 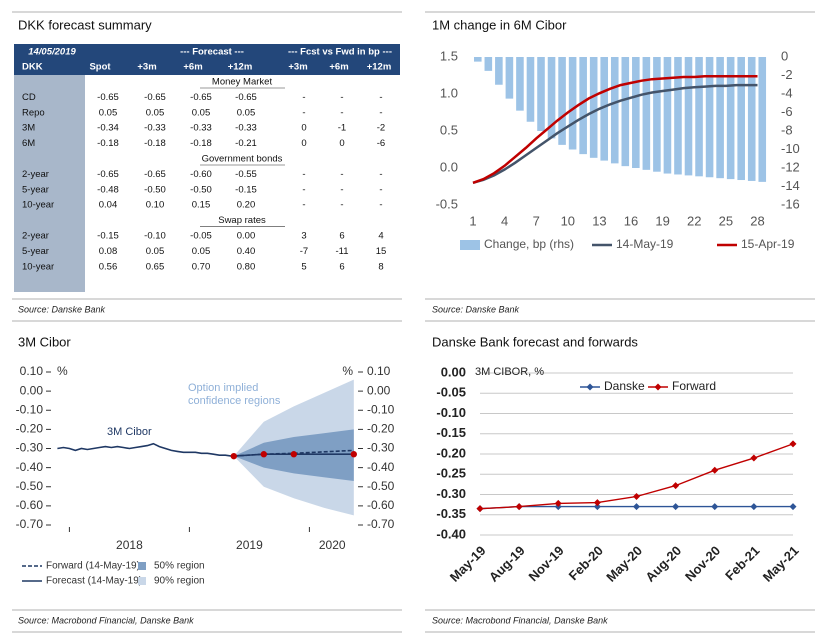 What do you see at coordinates (781, 564) in the screenshot?
I see `x-tick-label: May-21` at bounding box center [781, 564].